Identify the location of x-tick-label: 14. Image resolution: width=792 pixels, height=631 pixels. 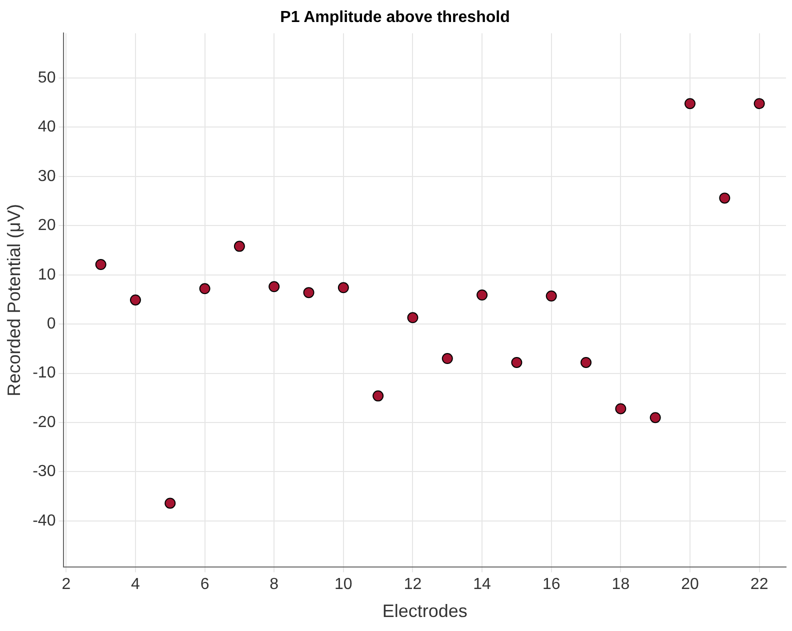
(482, 585).